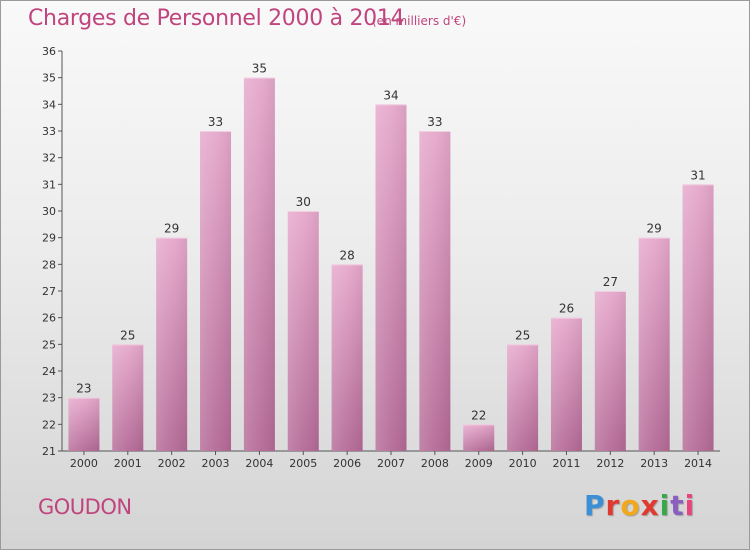 The image size is (750, 550). What do you see at coordinates (259, 463) in the screenshot?
I see `x-tick-label: 2004` at bounding box center [259, 463].